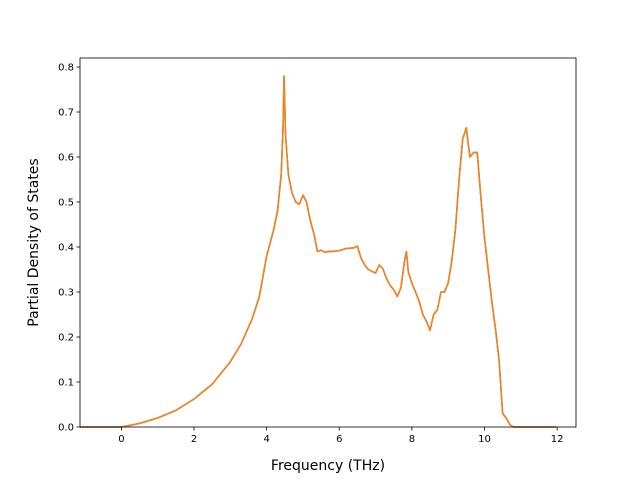  What do you see at coordinates (557, 439) in the screenshot?
I see `x-tick-label: 12` at bounding box center [557, 439].